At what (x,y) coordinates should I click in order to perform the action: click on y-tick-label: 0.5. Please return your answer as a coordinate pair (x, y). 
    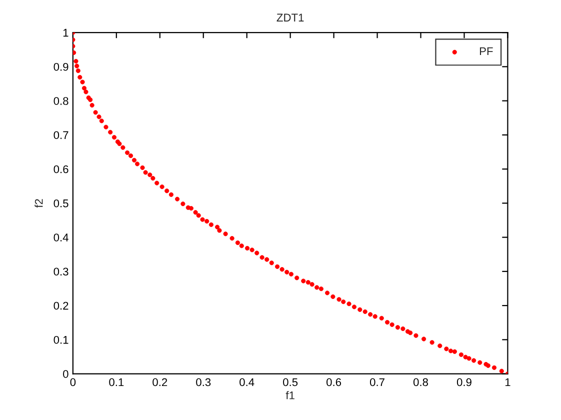
    Looking at the image, I should click on (61, 203).